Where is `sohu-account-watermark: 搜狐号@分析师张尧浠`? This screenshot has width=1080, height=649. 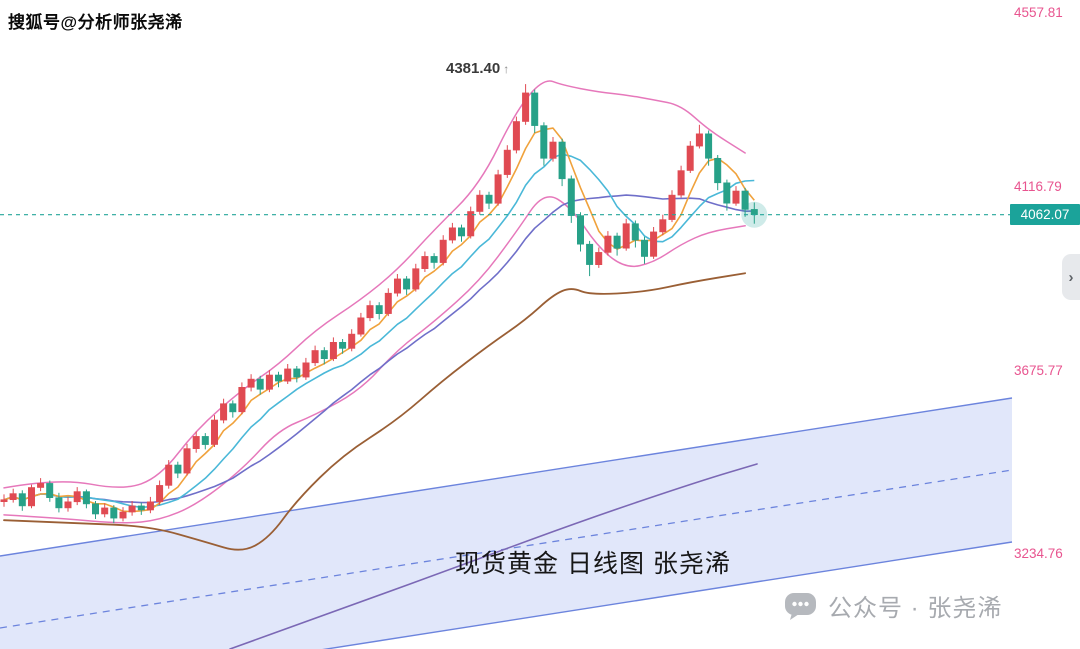
sohu-account-watermark: 搜狐号@分析师张尧浠 is located at coordinates (95, 22).